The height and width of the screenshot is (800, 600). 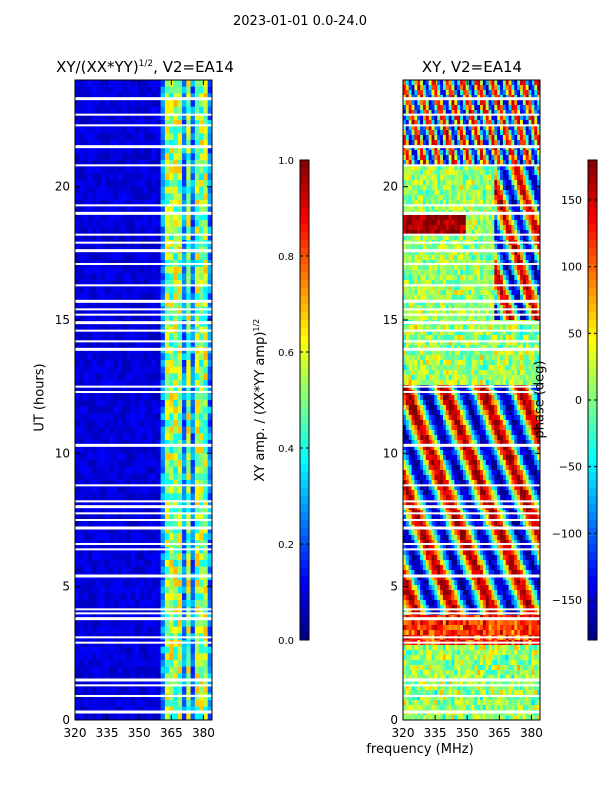 What do you see at coordinates (286, 353) in the screenshot?
I see `left-cbar-tick-label: 0.6` at bounding box center [286, 353].